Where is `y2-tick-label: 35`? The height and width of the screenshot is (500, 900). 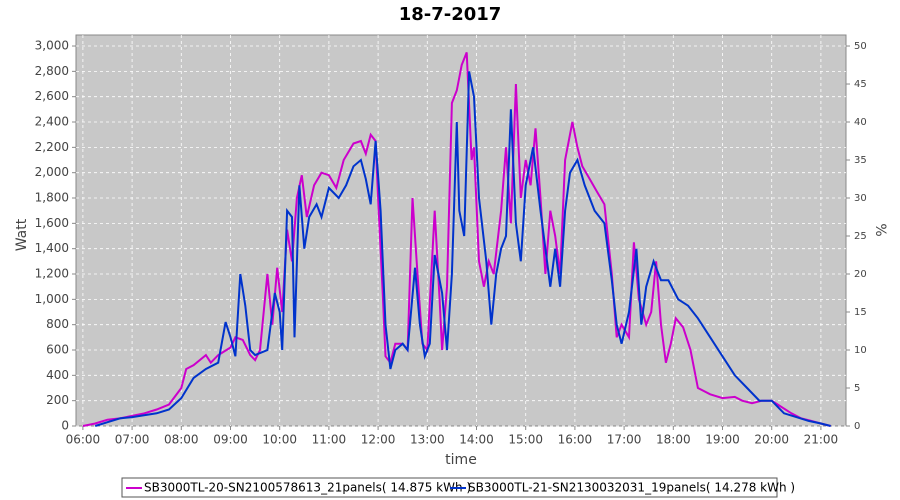 y2-tick-label: 35 is located at coordinates (860, 160).